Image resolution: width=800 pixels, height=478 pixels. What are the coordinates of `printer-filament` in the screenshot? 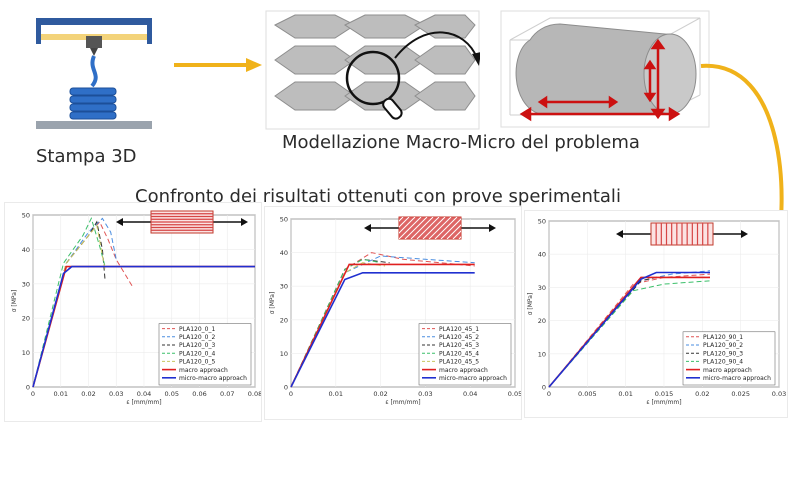 It's located at (94, 71).